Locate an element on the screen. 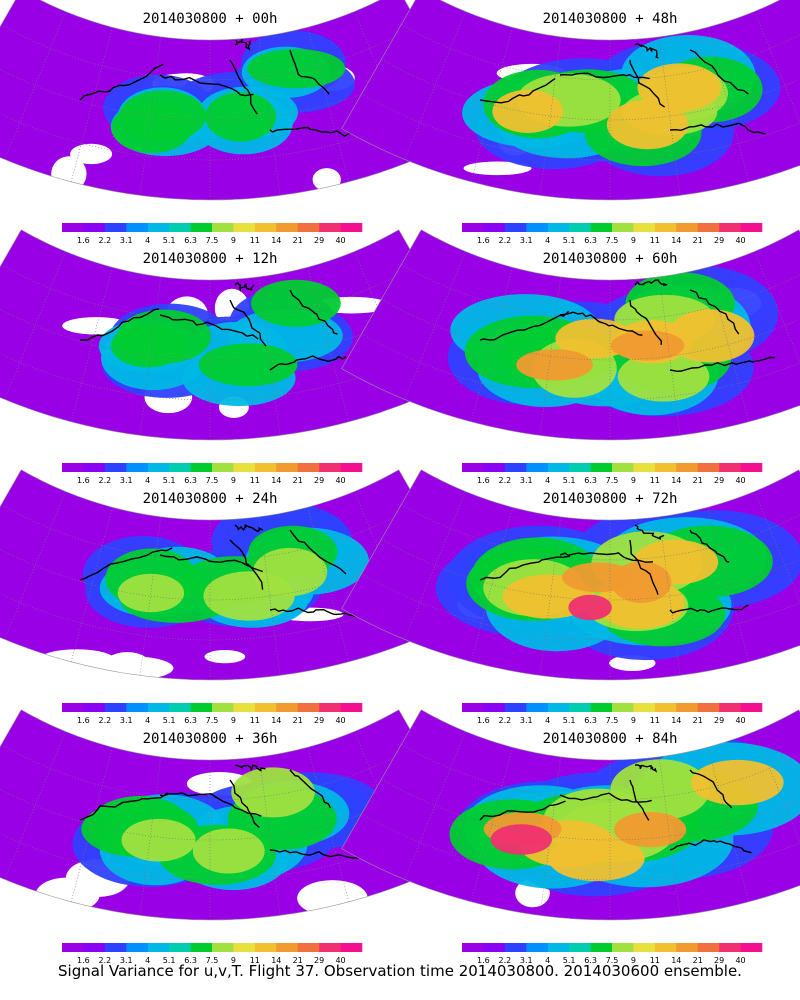 Image resolution: width=800 pixels, height=1000 pixels. colorbar-label: 40 is located at coordinates (740, 480).